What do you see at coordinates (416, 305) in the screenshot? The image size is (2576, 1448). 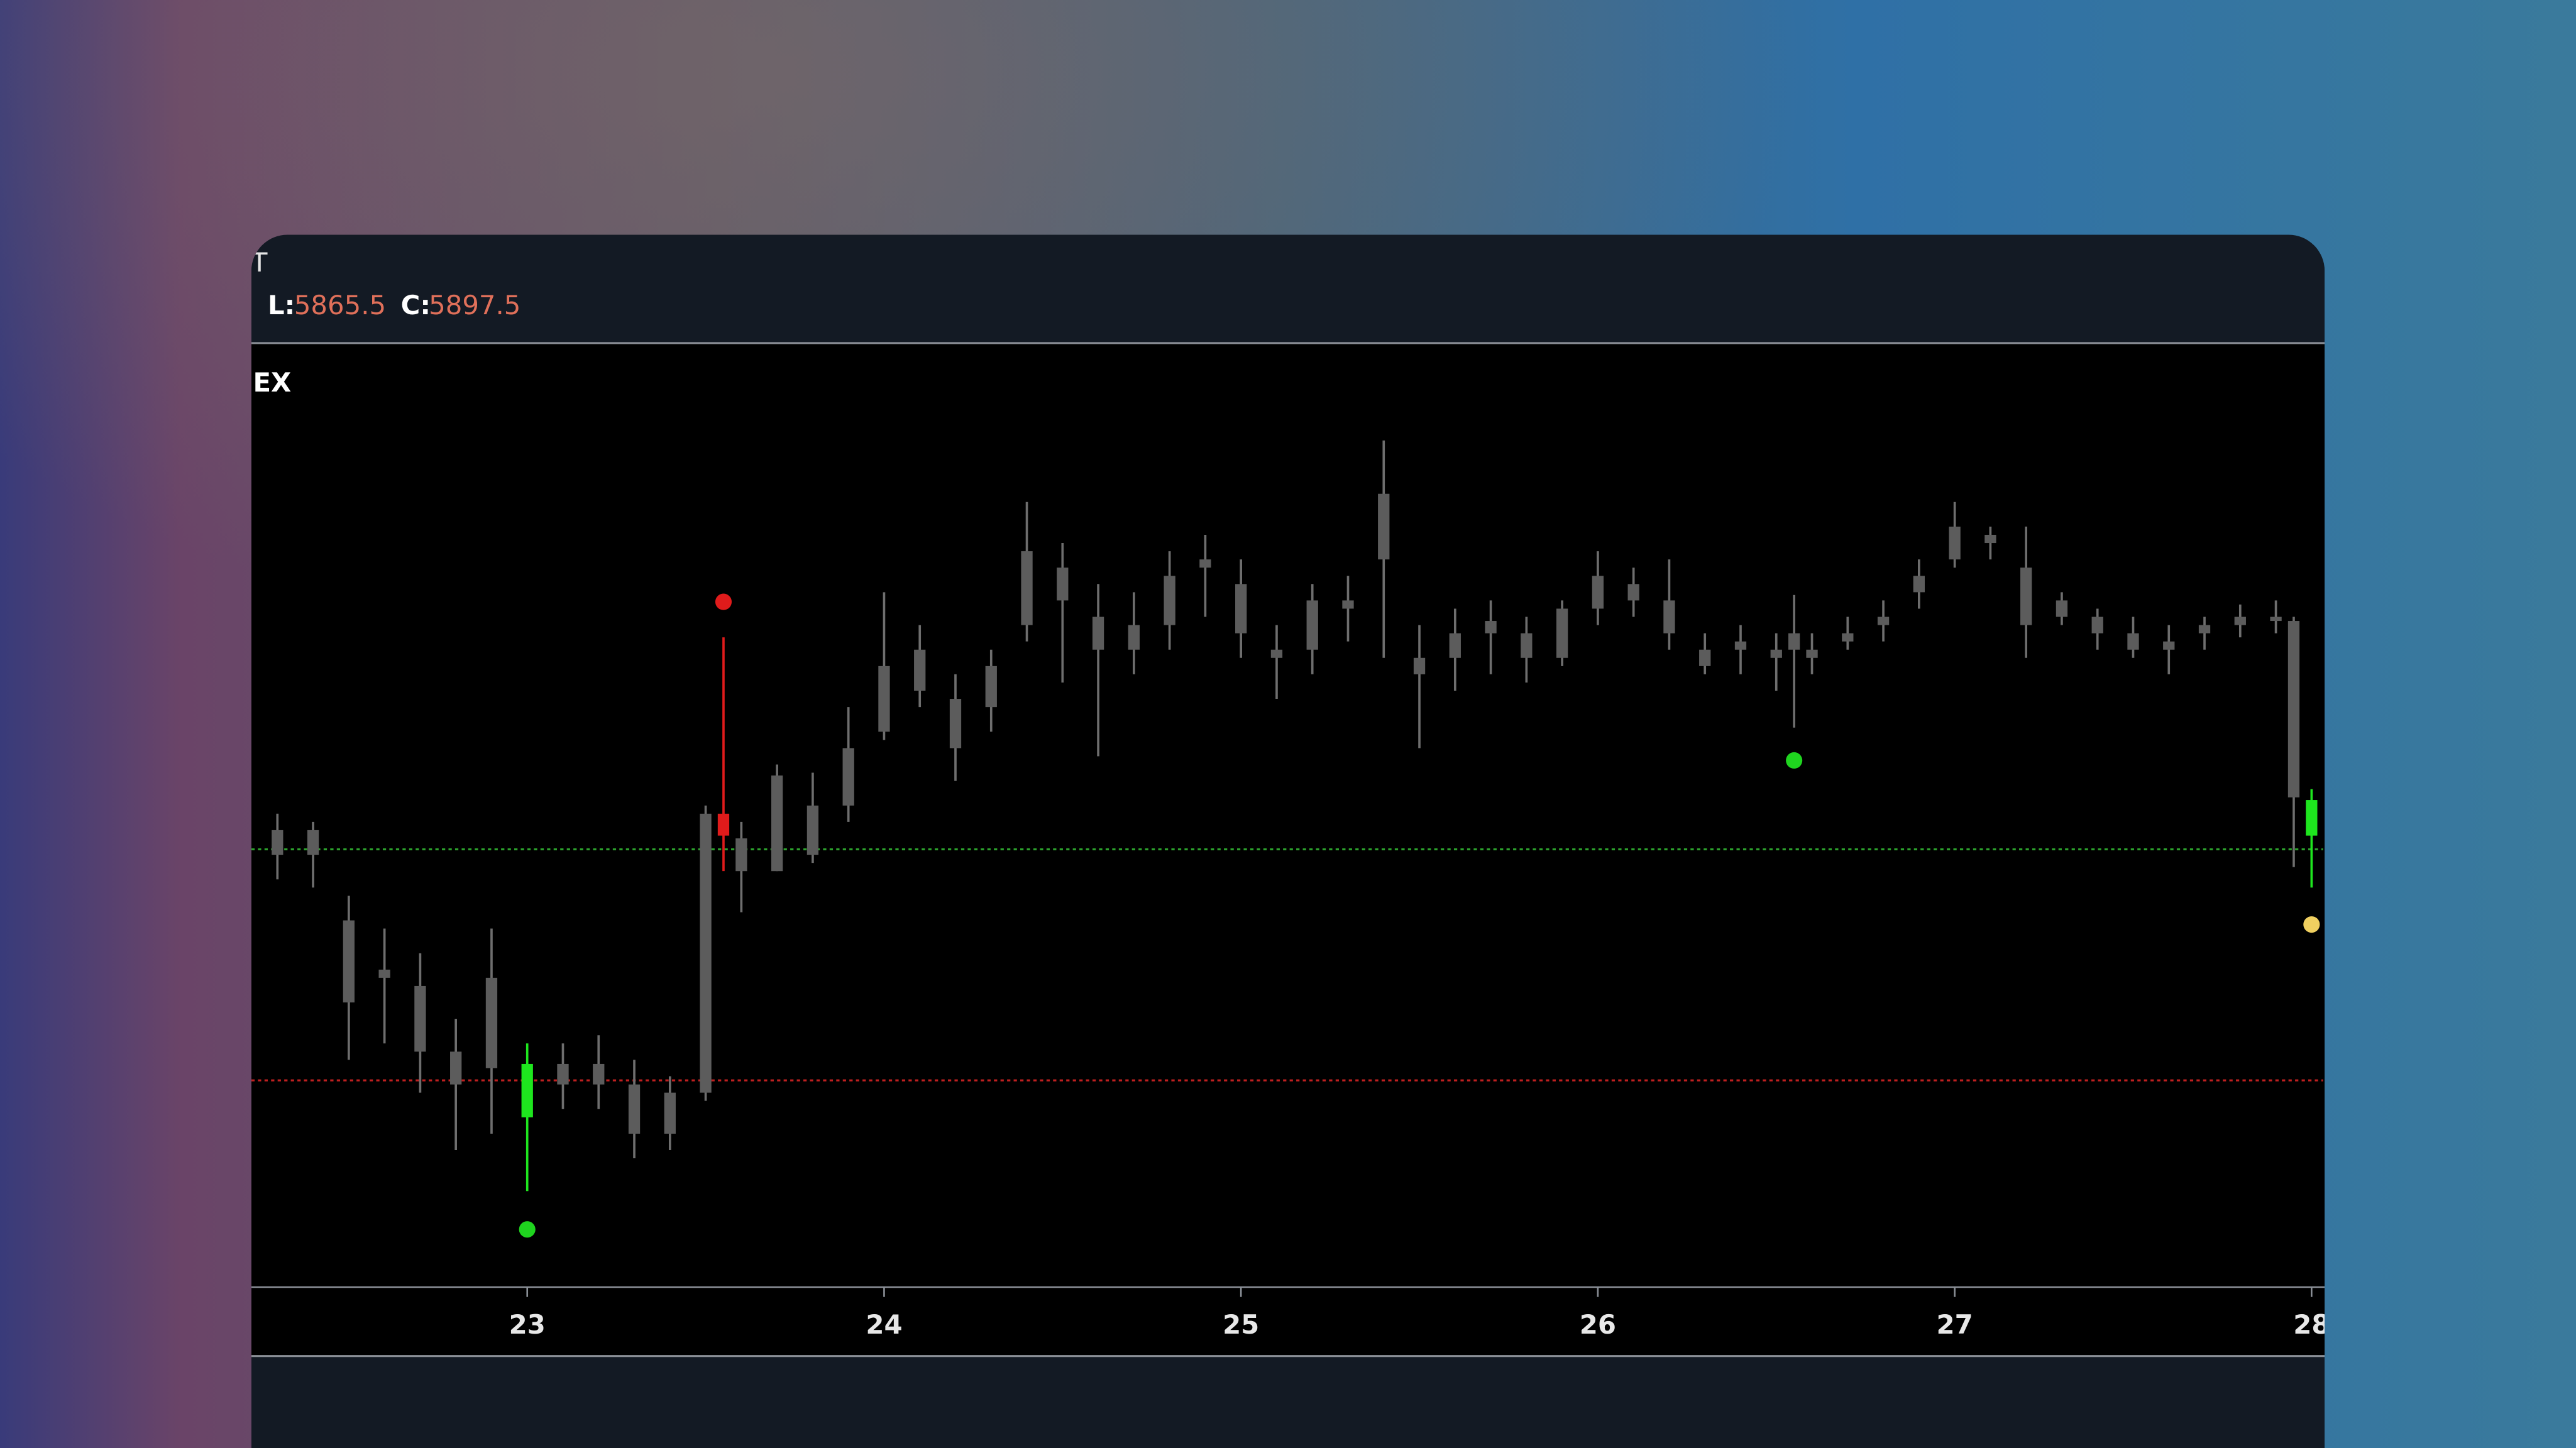 I see `close-label: C:` at bounding box center [416, 305].